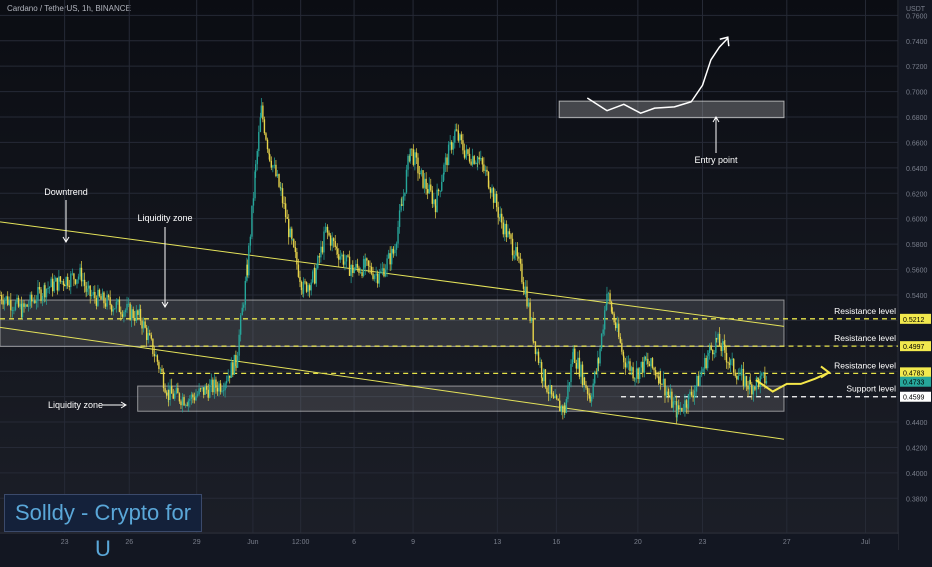  Describe the element at coordinates (449, 542) in the screenshot. I see `time-axis-bg` at that location.